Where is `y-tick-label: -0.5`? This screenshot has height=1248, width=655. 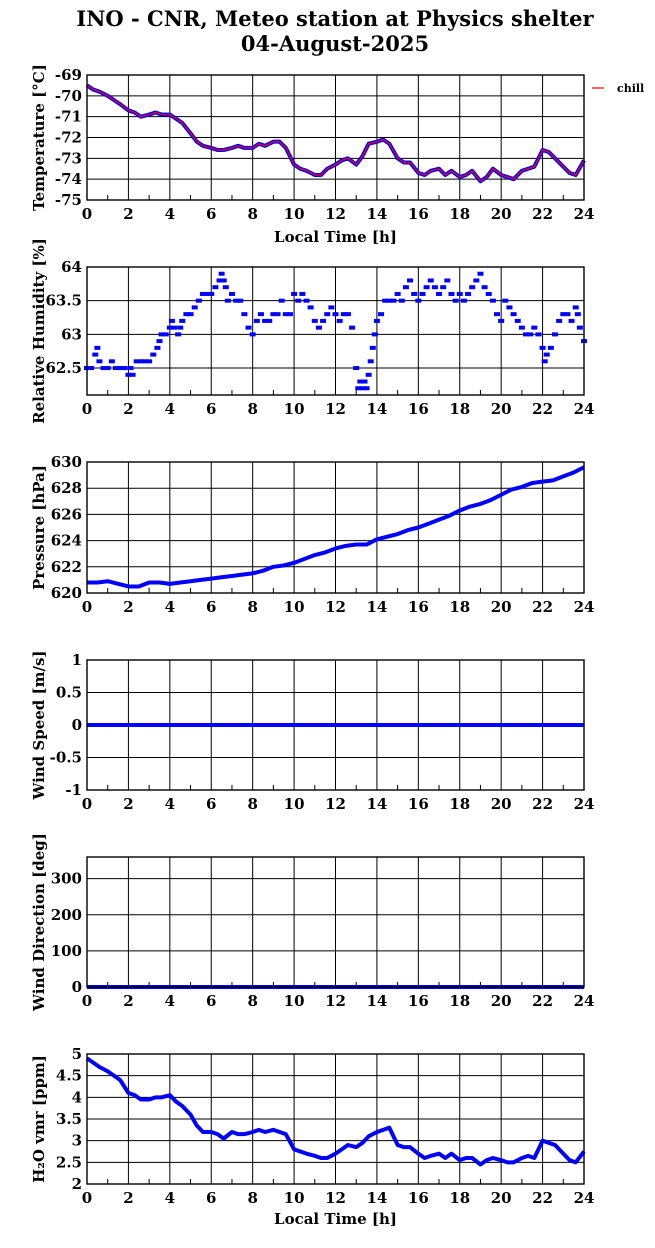 y-tick-label: -0.5 is located at coordinates (66, 758).